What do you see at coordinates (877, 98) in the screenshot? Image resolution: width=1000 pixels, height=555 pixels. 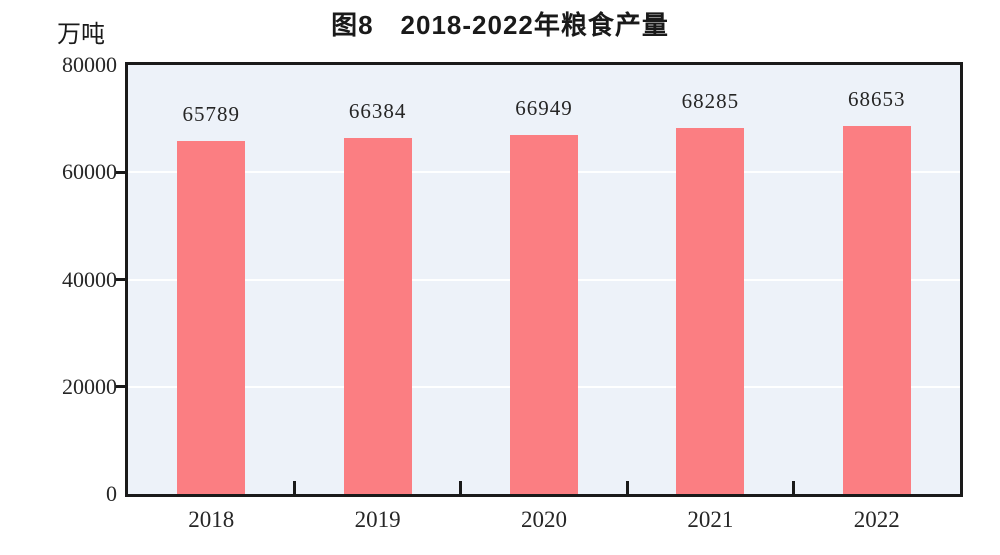 I see `bar-value-label-2022: 68653` at bounding box center [877, 98].